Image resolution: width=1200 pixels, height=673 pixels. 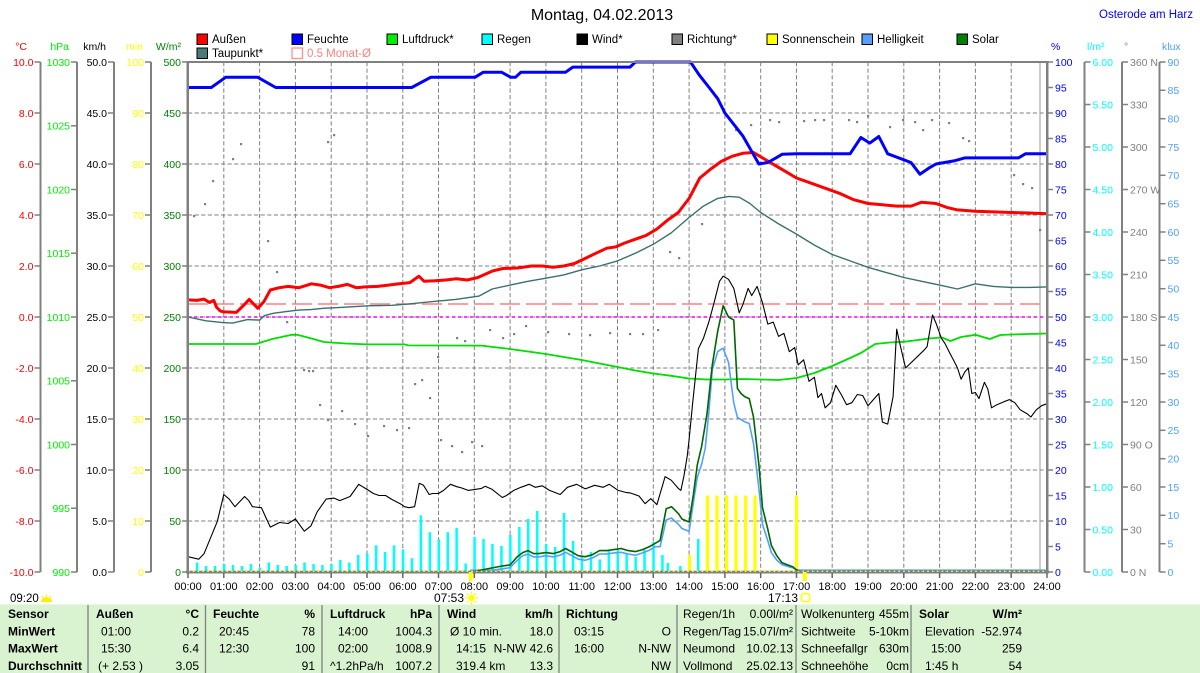 I want to click on svg-text: ^1.2hPa/h, so click(x=357, y=666).